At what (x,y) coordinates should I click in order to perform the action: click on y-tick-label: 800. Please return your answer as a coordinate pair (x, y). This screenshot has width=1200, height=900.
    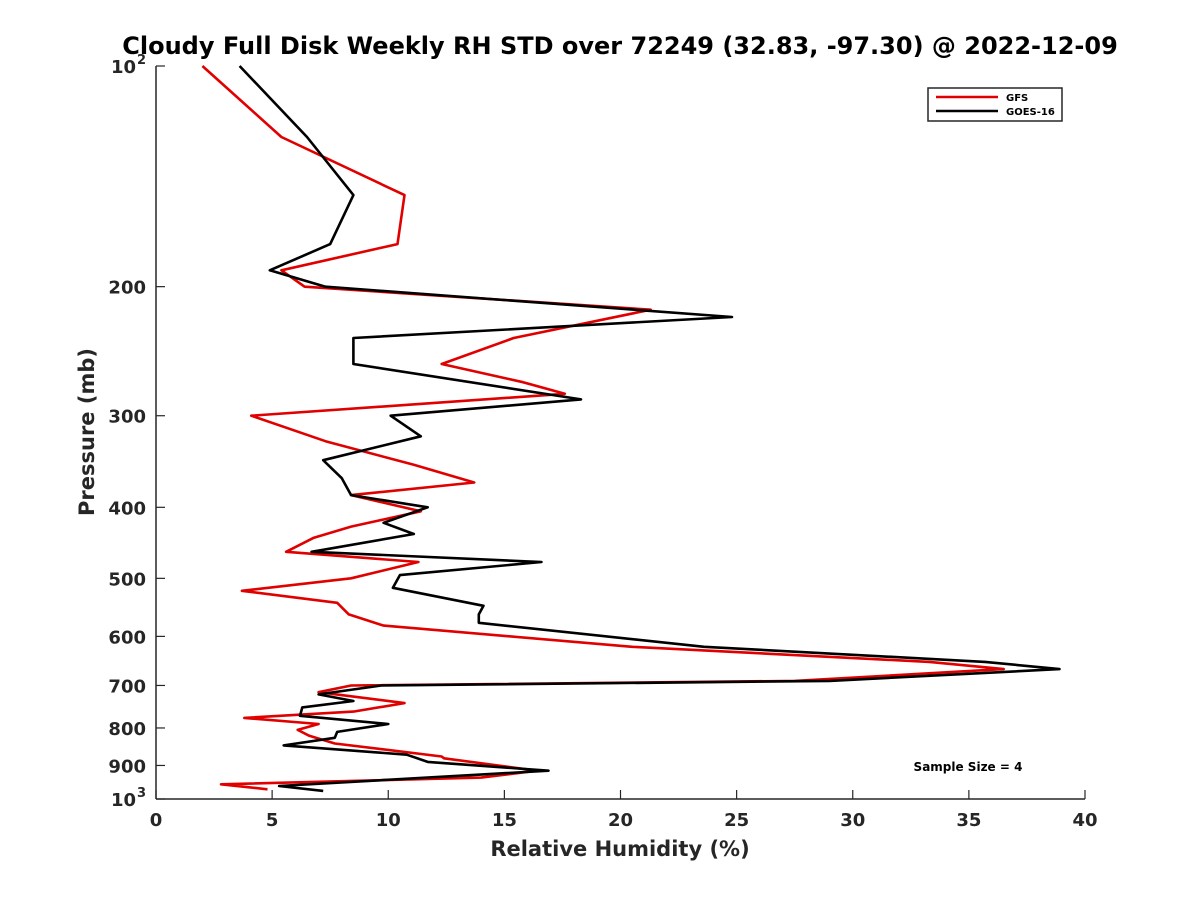
    Looking at the image, I should click on (127, 729).